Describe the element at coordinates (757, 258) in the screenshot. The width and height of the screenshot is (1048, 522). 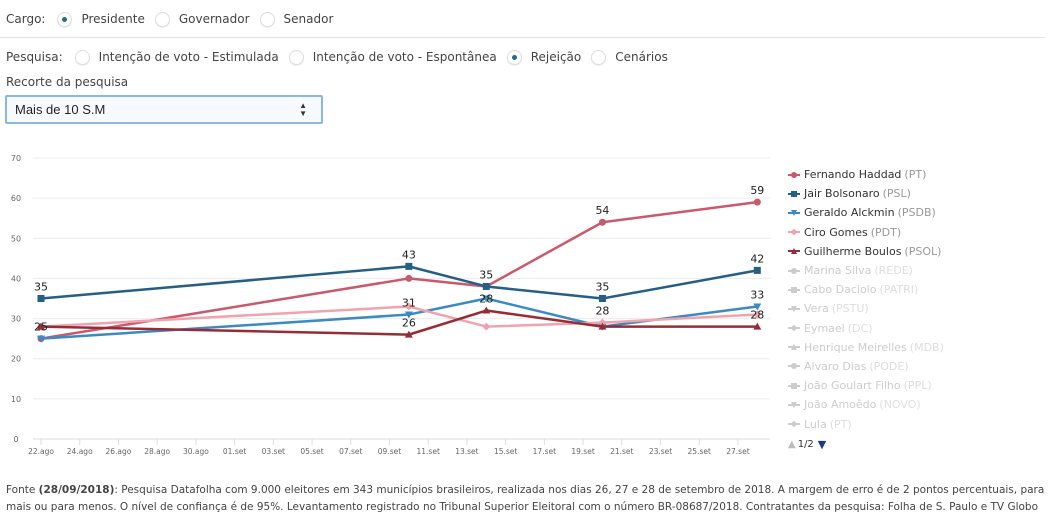
I see `data-label: 42` at that location.